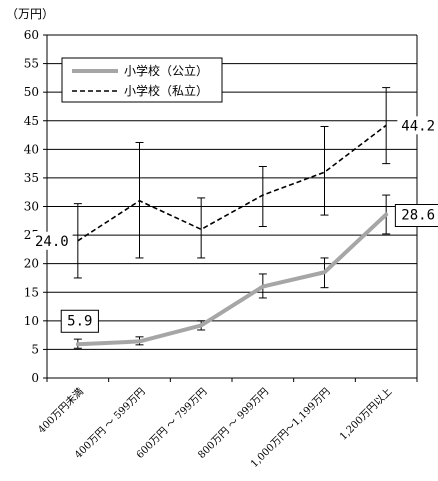 The image size is (438, 481). I want to click on y-tick-label: 5, so click(35, 349).